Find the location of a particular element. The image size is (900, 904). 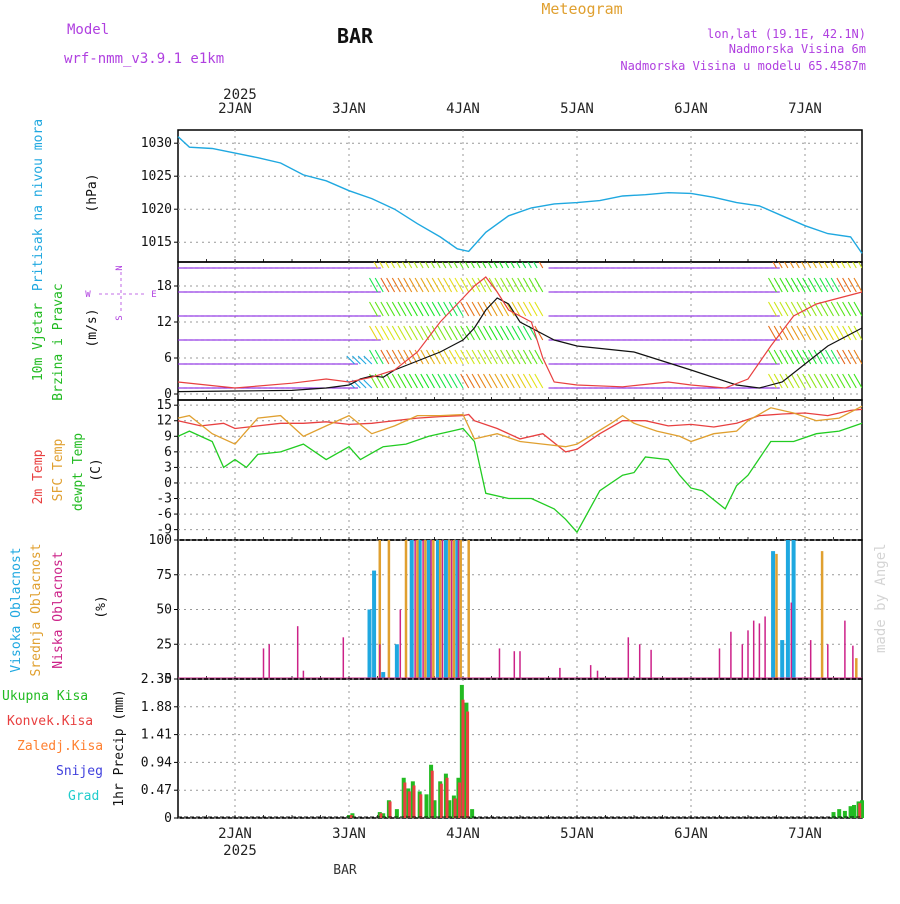

ytick-label: 0 is located at coordinates (168, 679).